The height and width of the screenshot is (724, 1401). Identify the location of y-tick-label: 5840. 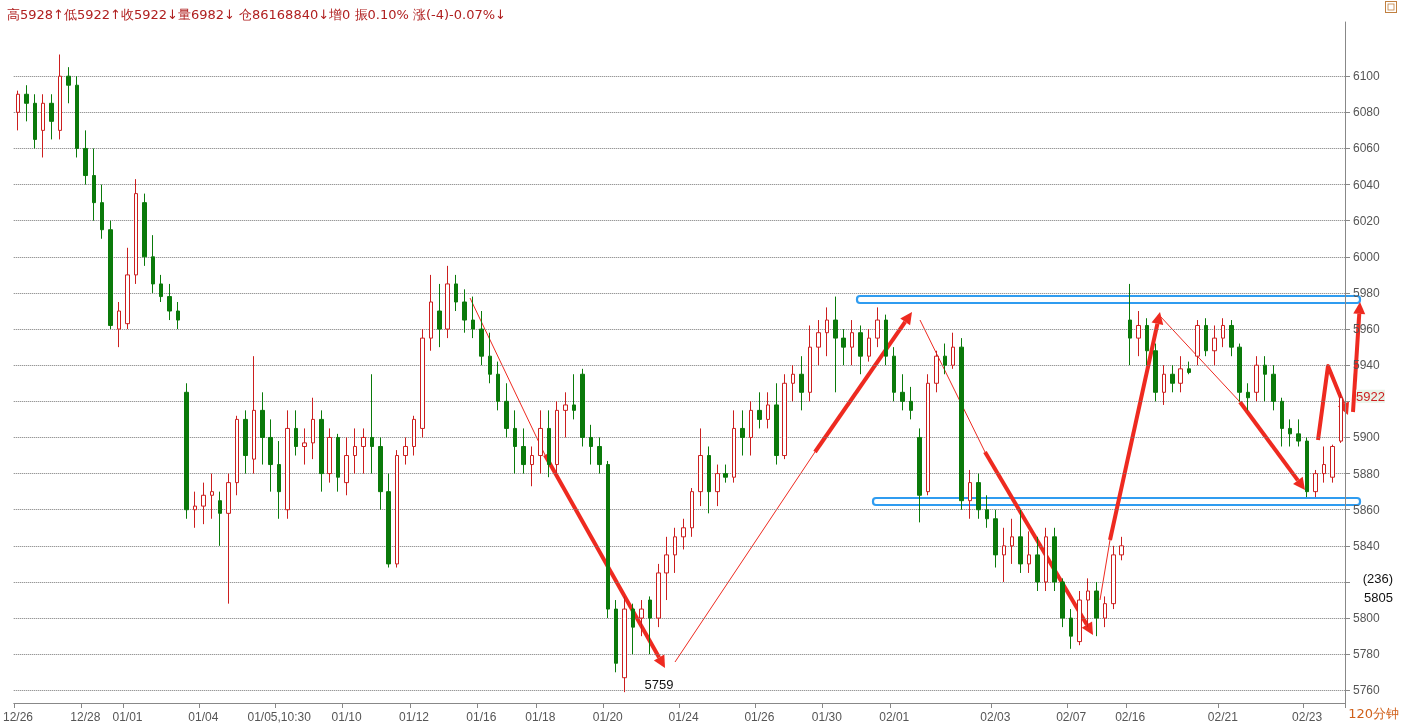
(1367, 545).